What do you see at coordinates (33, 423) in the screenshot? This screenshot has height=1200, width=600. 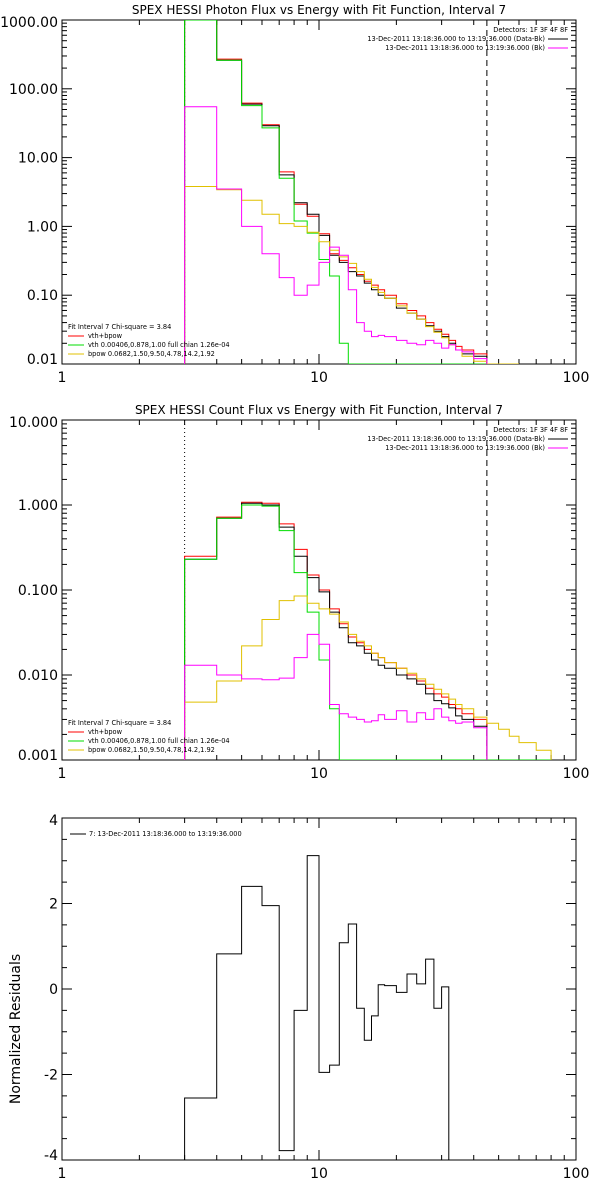 I see `y-tick-label: 10.000` at bounding box center [33, 423].